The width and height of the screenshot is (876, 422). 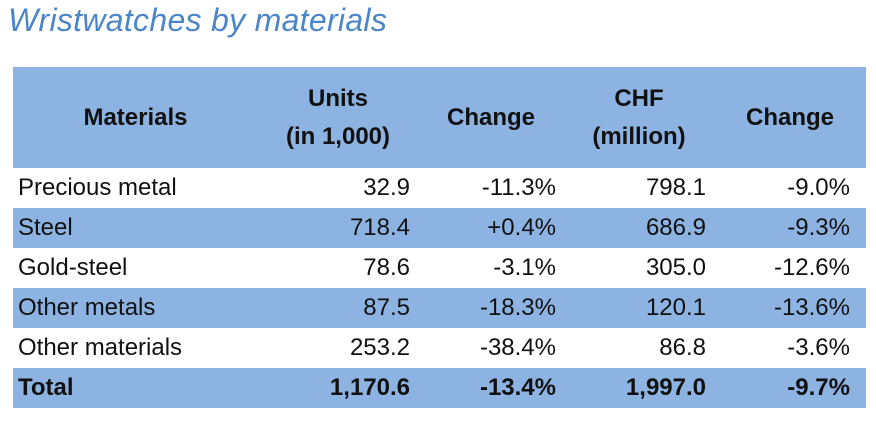 What do you see at coordinates (198, 20) in the screenshot?
I see `page-title: Wristwatches by materials` at bounding box center [198, 20].